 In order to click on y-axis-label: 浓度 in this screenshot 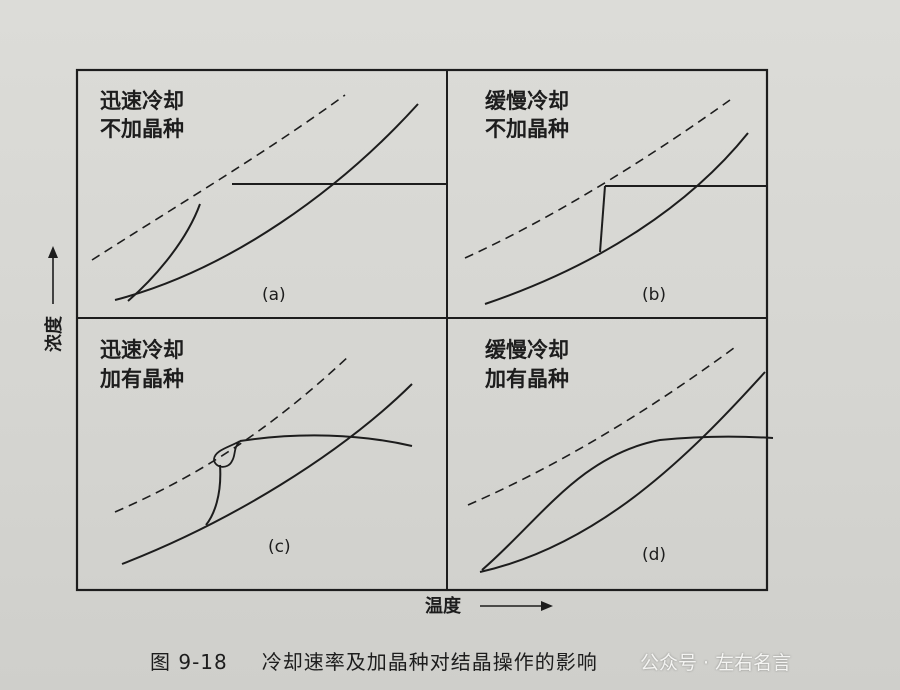, I will do `click(54, 333)`.